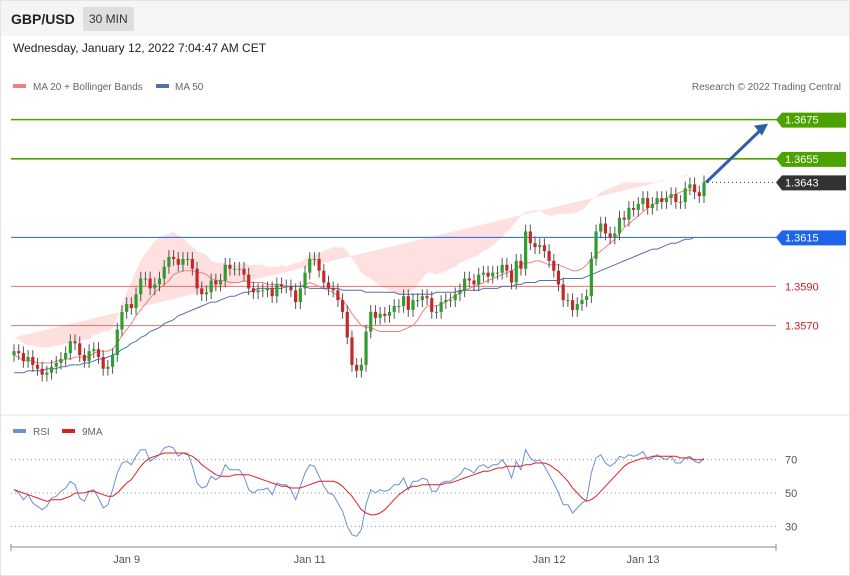 Image resolution: width=850 pixels, height=576 pixels. I want to click on time-axis: Jan 9 Jan 11 Jan 12 Jan 13, so click(393, 555).